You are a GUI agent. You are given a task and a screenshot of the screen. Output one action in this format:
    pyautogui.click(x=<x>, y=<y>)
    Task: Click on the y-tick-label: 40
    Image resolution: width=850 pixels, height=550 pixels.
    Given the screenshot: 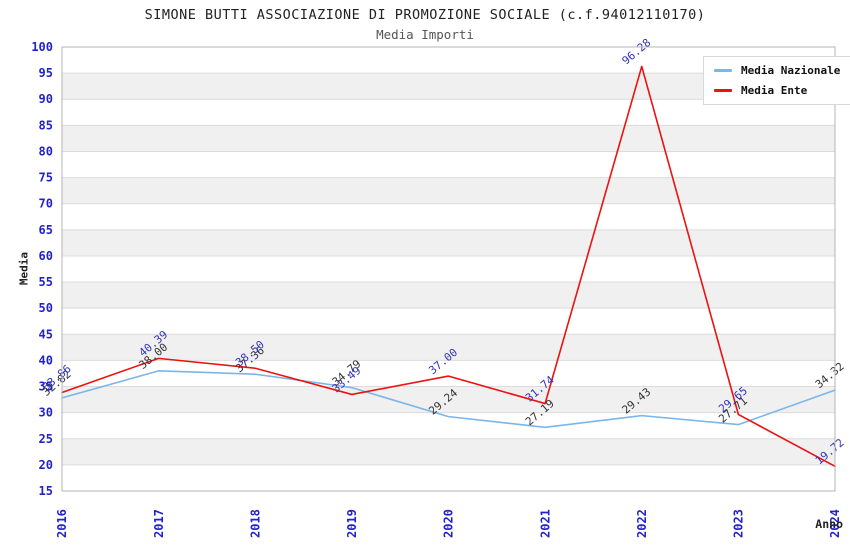 What is the action you would take?
    pyautogui.click(x=46, y=360)
    